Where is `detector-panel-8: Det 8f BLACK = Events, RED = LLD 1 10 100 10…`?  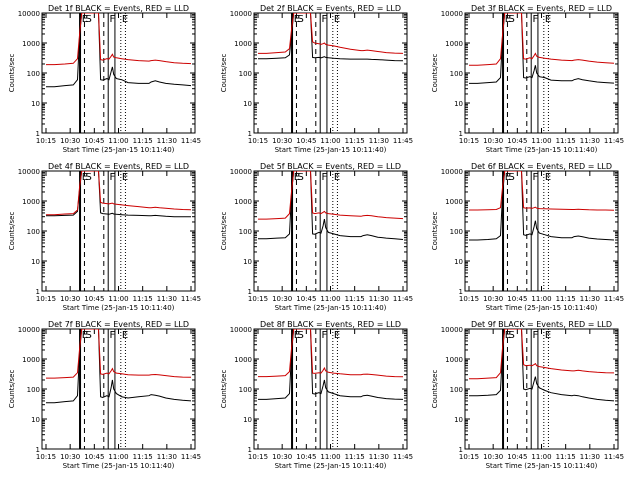 detector-panel-8: Det 8f BLACK = Events, RED = LLD 1 10 100 10… is located at coordinates (316, 395).